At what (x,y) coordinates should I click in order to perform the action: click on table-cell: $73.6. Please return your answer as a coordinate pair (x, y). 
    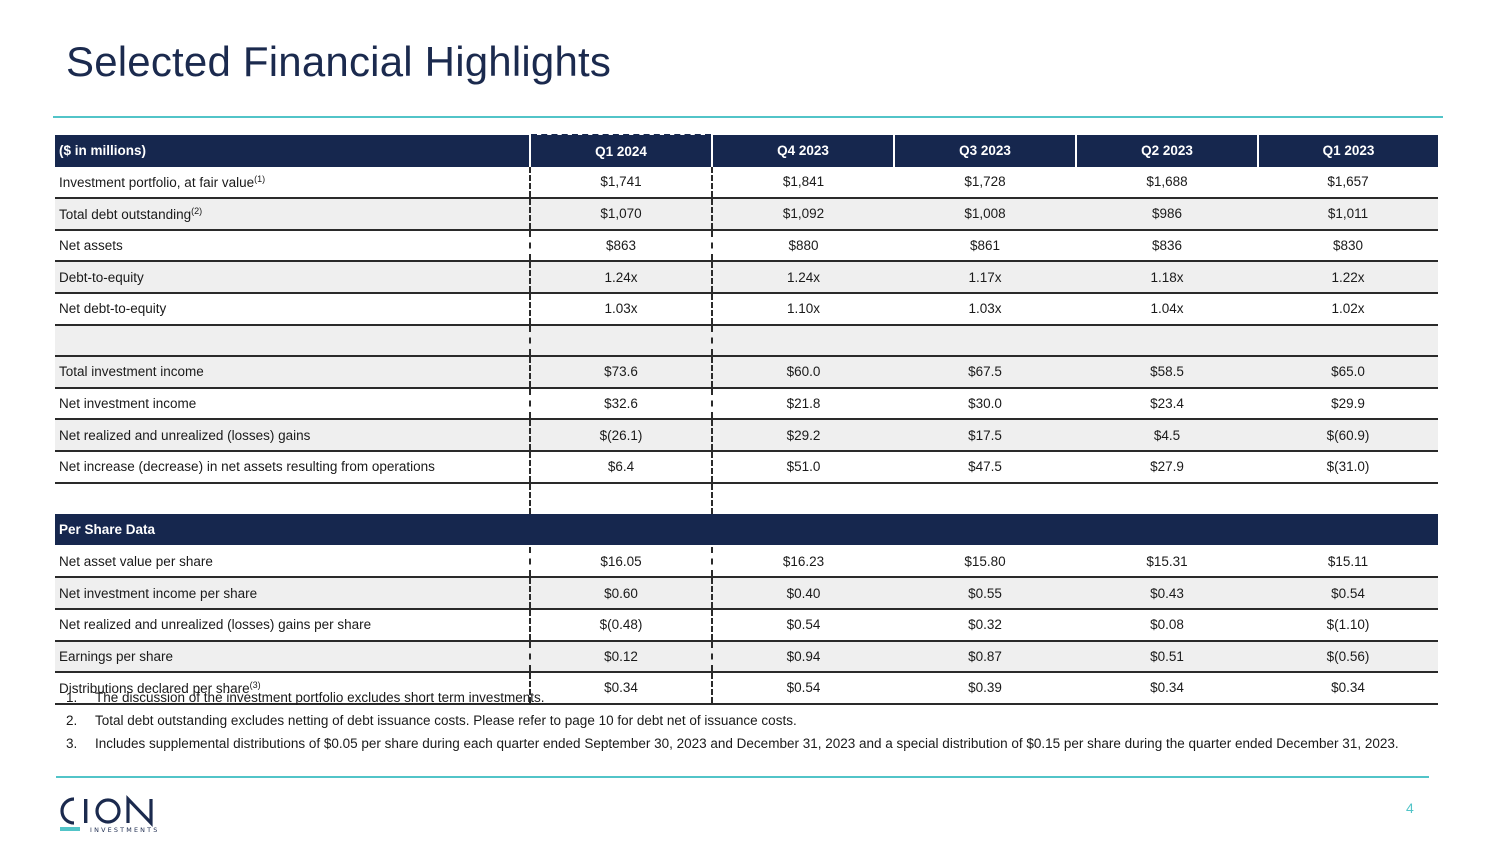
    Looking at the image, I should click on (621, 372).